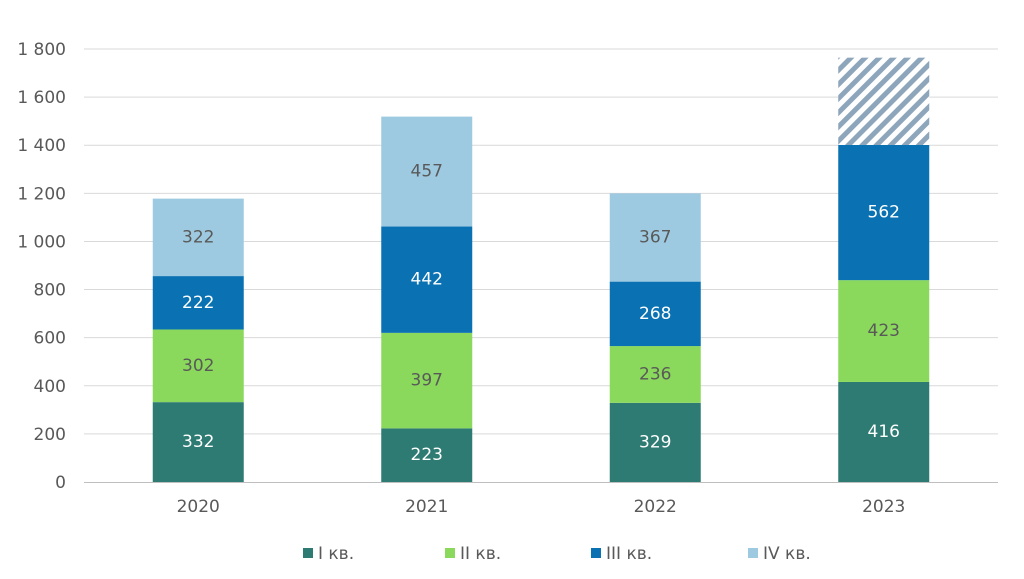 The height and width of the screenshot is (579, 1024). Describe the element at coordinates (198, 507) in the screenshot. I see `x-tick-label: 2020` at that location.